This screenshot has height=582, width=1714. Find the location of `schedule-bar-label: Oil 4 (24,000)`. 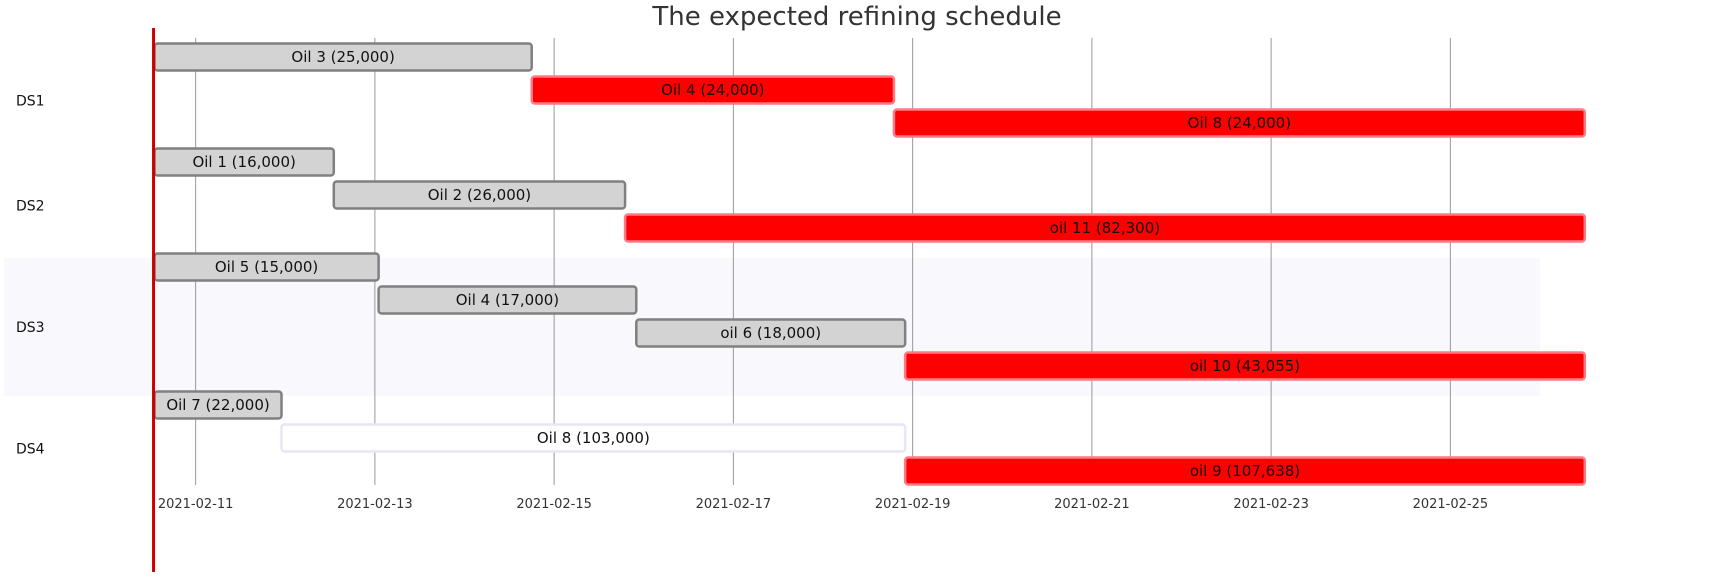

schedule-bar-label: Oil 4 (24,000) is located at coordinates (712, 90).